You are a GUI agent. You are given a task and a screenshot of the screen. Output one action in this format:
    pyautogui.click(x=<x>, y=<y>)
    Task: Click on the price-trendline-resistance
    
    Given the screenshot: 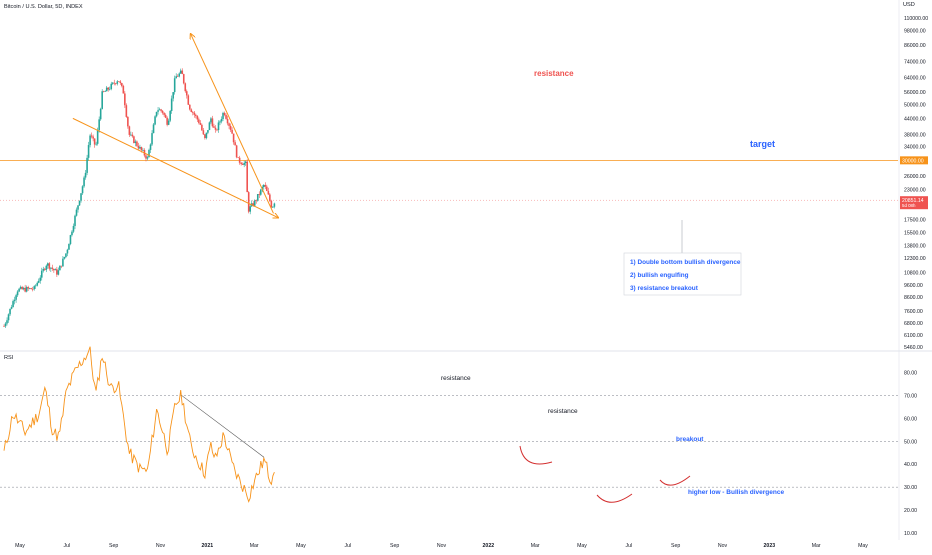 What is the action you would take?
    pyautogui.click(x=232, y=124)
    